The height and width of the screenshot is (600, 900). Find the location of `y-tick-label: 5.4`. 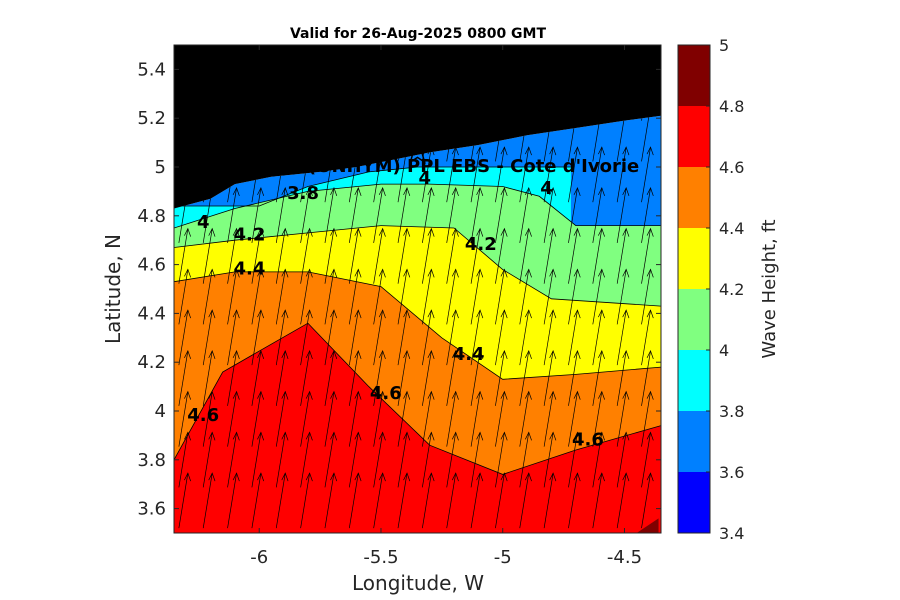

y-tick-label: 5.4 is located at coordinates (151, 69).